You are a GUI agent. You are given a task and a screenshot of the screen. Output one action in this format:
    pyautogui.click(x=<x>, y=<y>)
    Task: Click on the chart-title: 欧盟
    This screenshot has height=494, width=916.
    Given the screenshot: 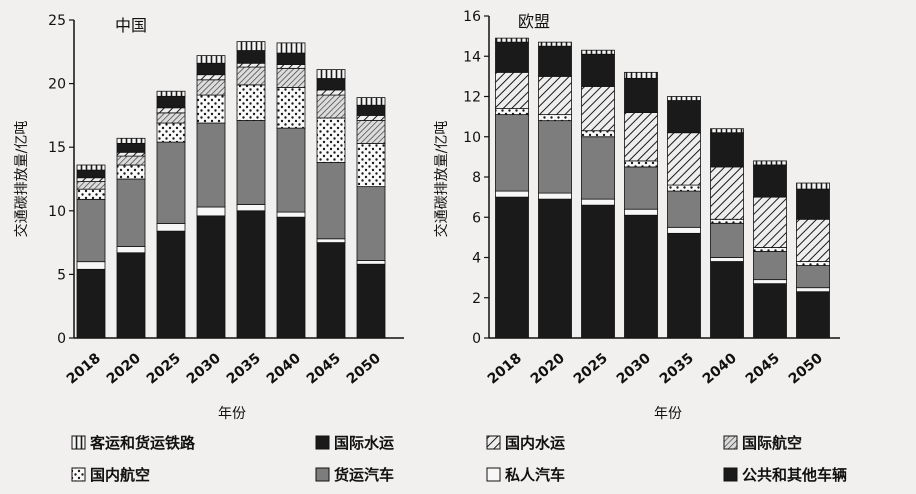 What is the action you would take?
    pyautogui.click(x=534, y=21)
    